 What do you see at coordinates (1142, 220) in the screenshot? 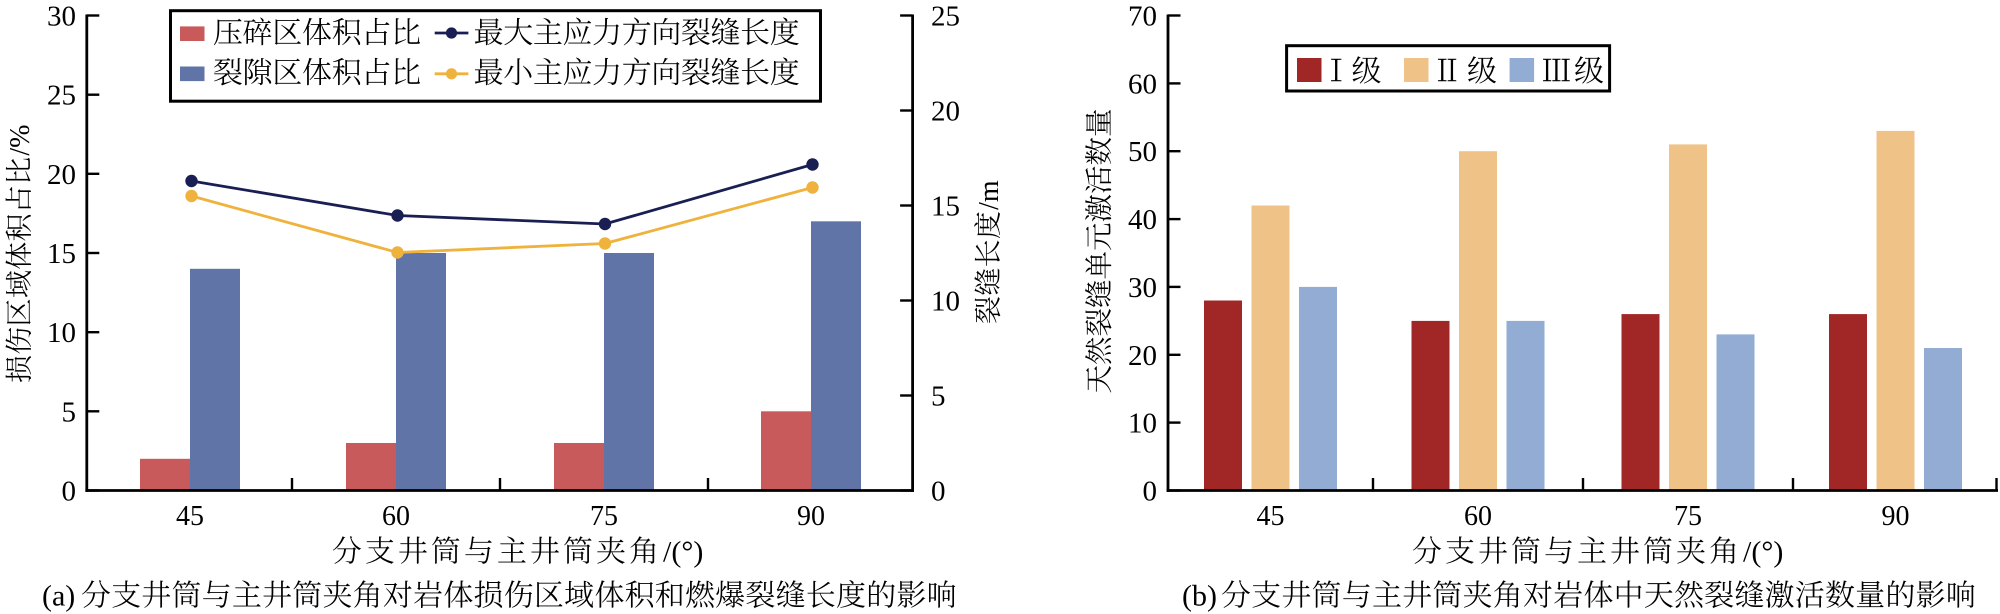
I see `svg-text: 40` at bounding box center [1142, 220].